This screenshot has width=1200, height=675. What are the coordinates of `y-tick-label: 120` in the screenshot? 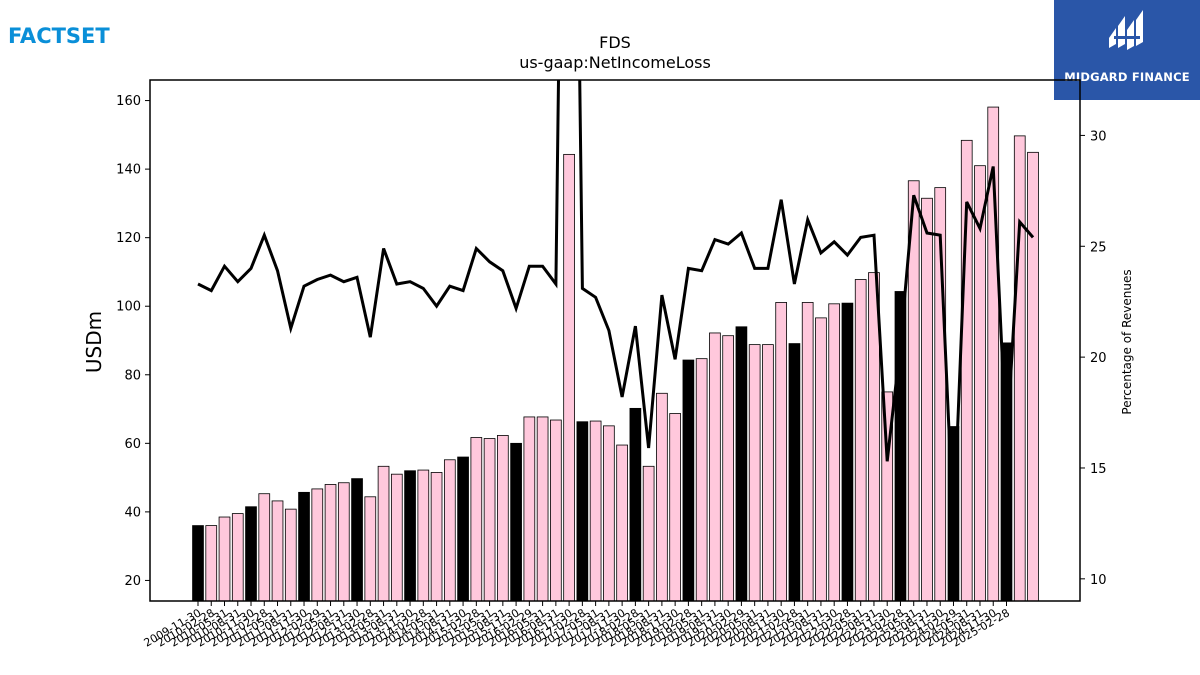 It's located at (128, 238).